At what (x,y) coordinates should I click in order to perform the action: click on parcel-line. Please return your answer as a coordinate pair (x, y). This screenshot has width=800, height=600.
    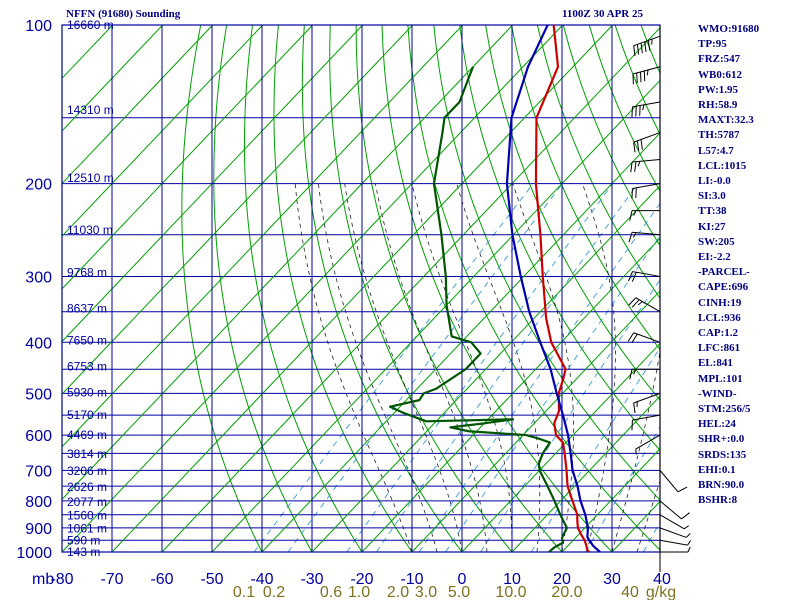
    Looking at the image, I should click on (553, 288).